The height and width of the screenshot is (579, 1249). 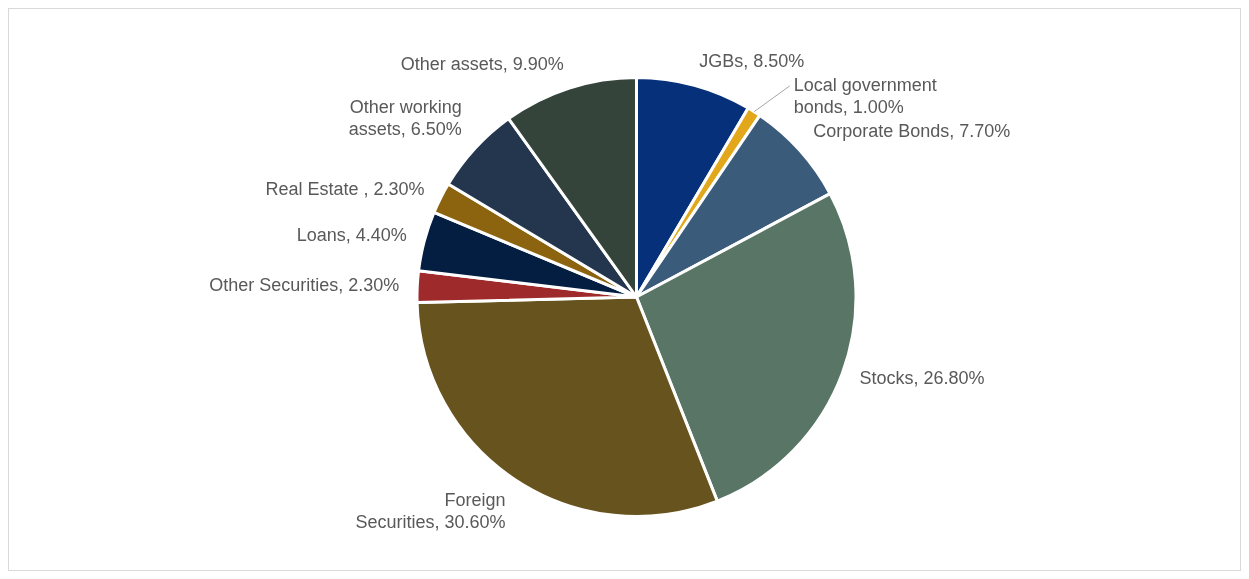 What do you see at coordinates (482, 63) in the screenshot?
I see `slice-label: Other assets, 9.90%` at bounding box center [482, 63].